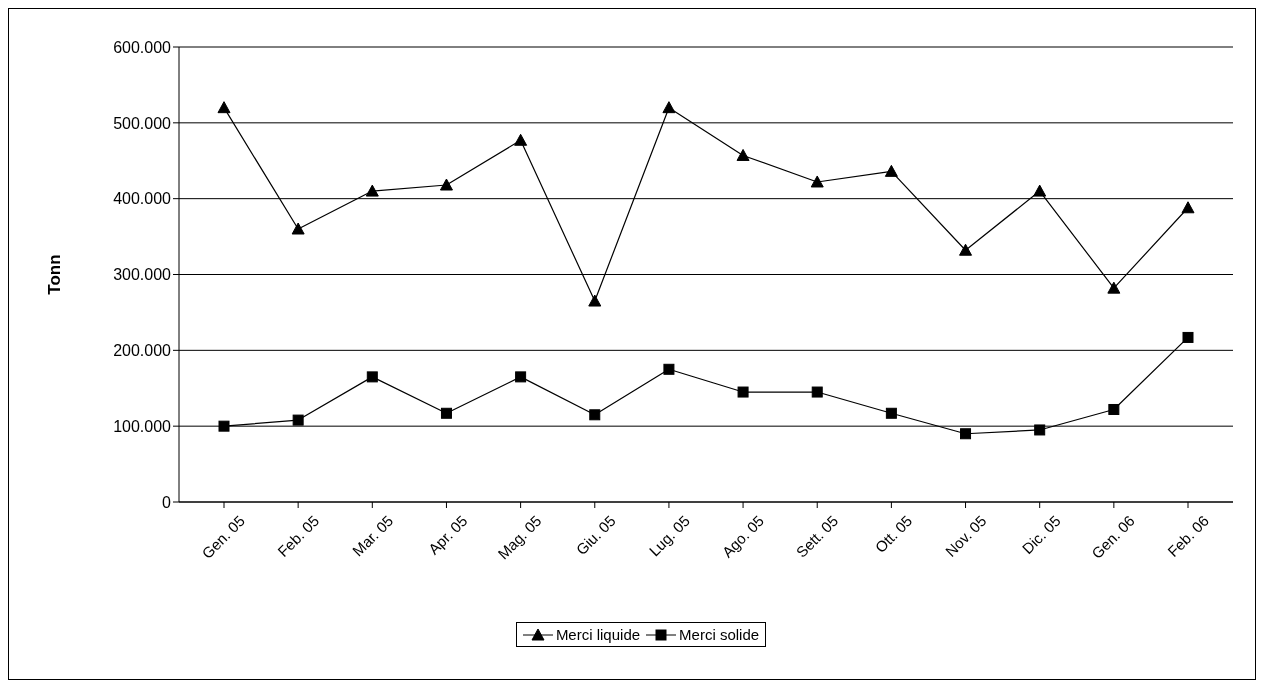  What do you see at coordinates (1113, 536) in the screenshot?
I see `x-tick-label: Gen. 06` at bounding box center [1113, 536].